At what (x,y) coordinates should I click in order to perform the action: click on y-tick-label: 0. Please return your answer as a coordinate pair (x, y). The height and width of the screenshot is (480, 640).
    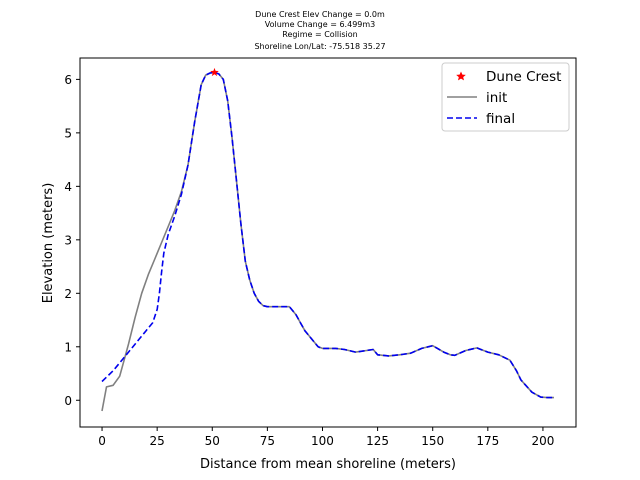
    Looking at the image, I should click on (68, 401).